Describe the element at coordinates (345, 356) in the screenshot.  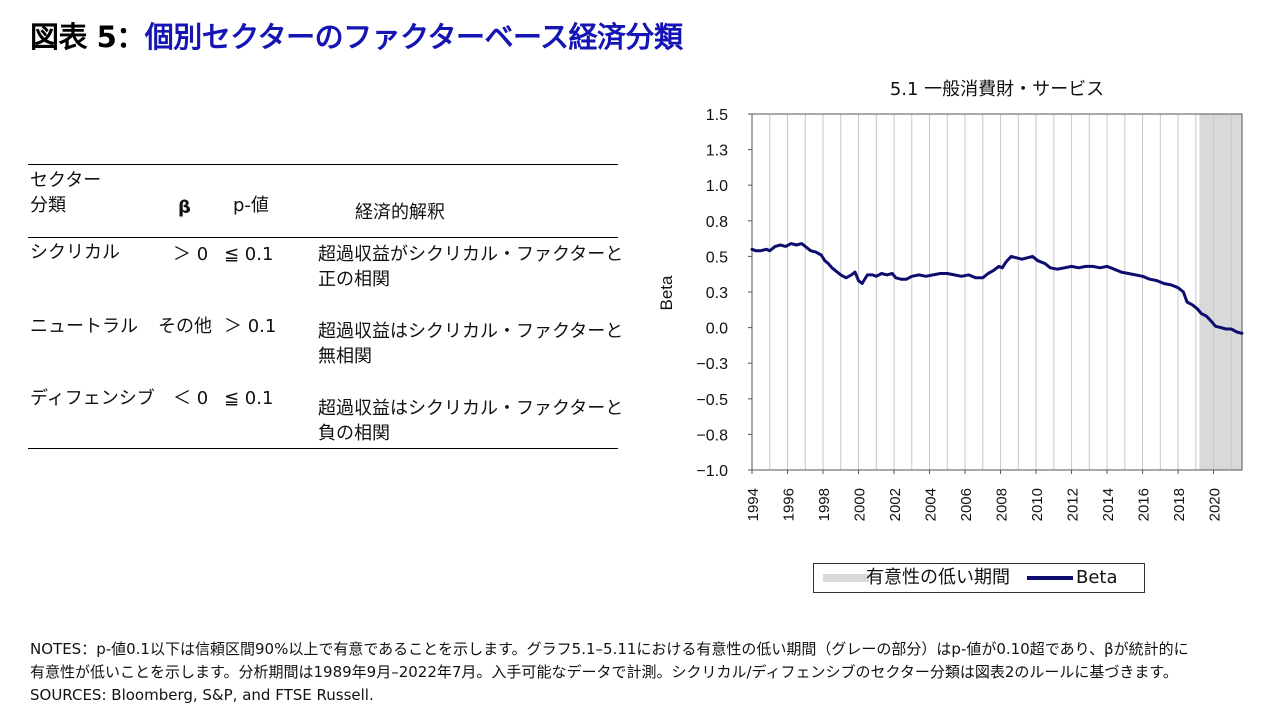
I see `row-interp-neutral-line2: 無相関` at that location.